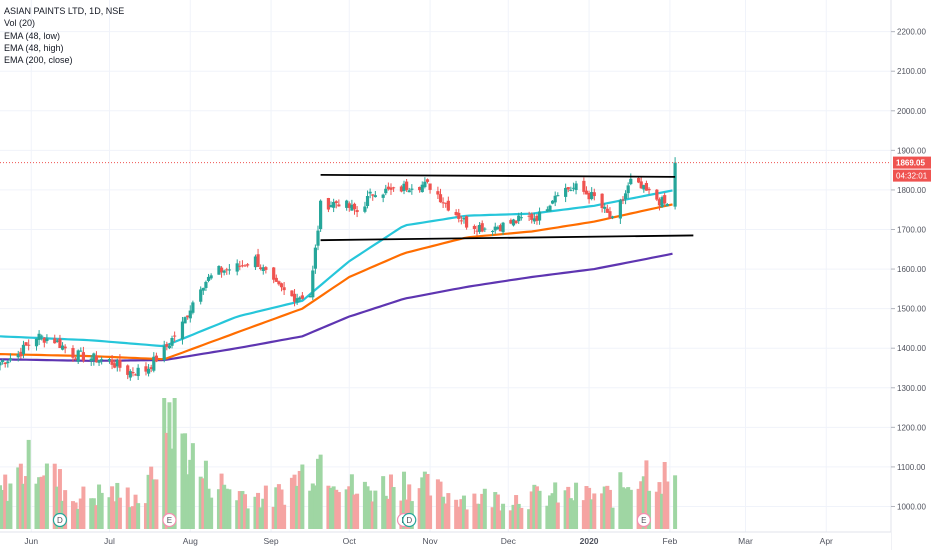 The width and height of the screenshot is (932, 555). I want to click on event-marker-label: E, so click(643, 520).